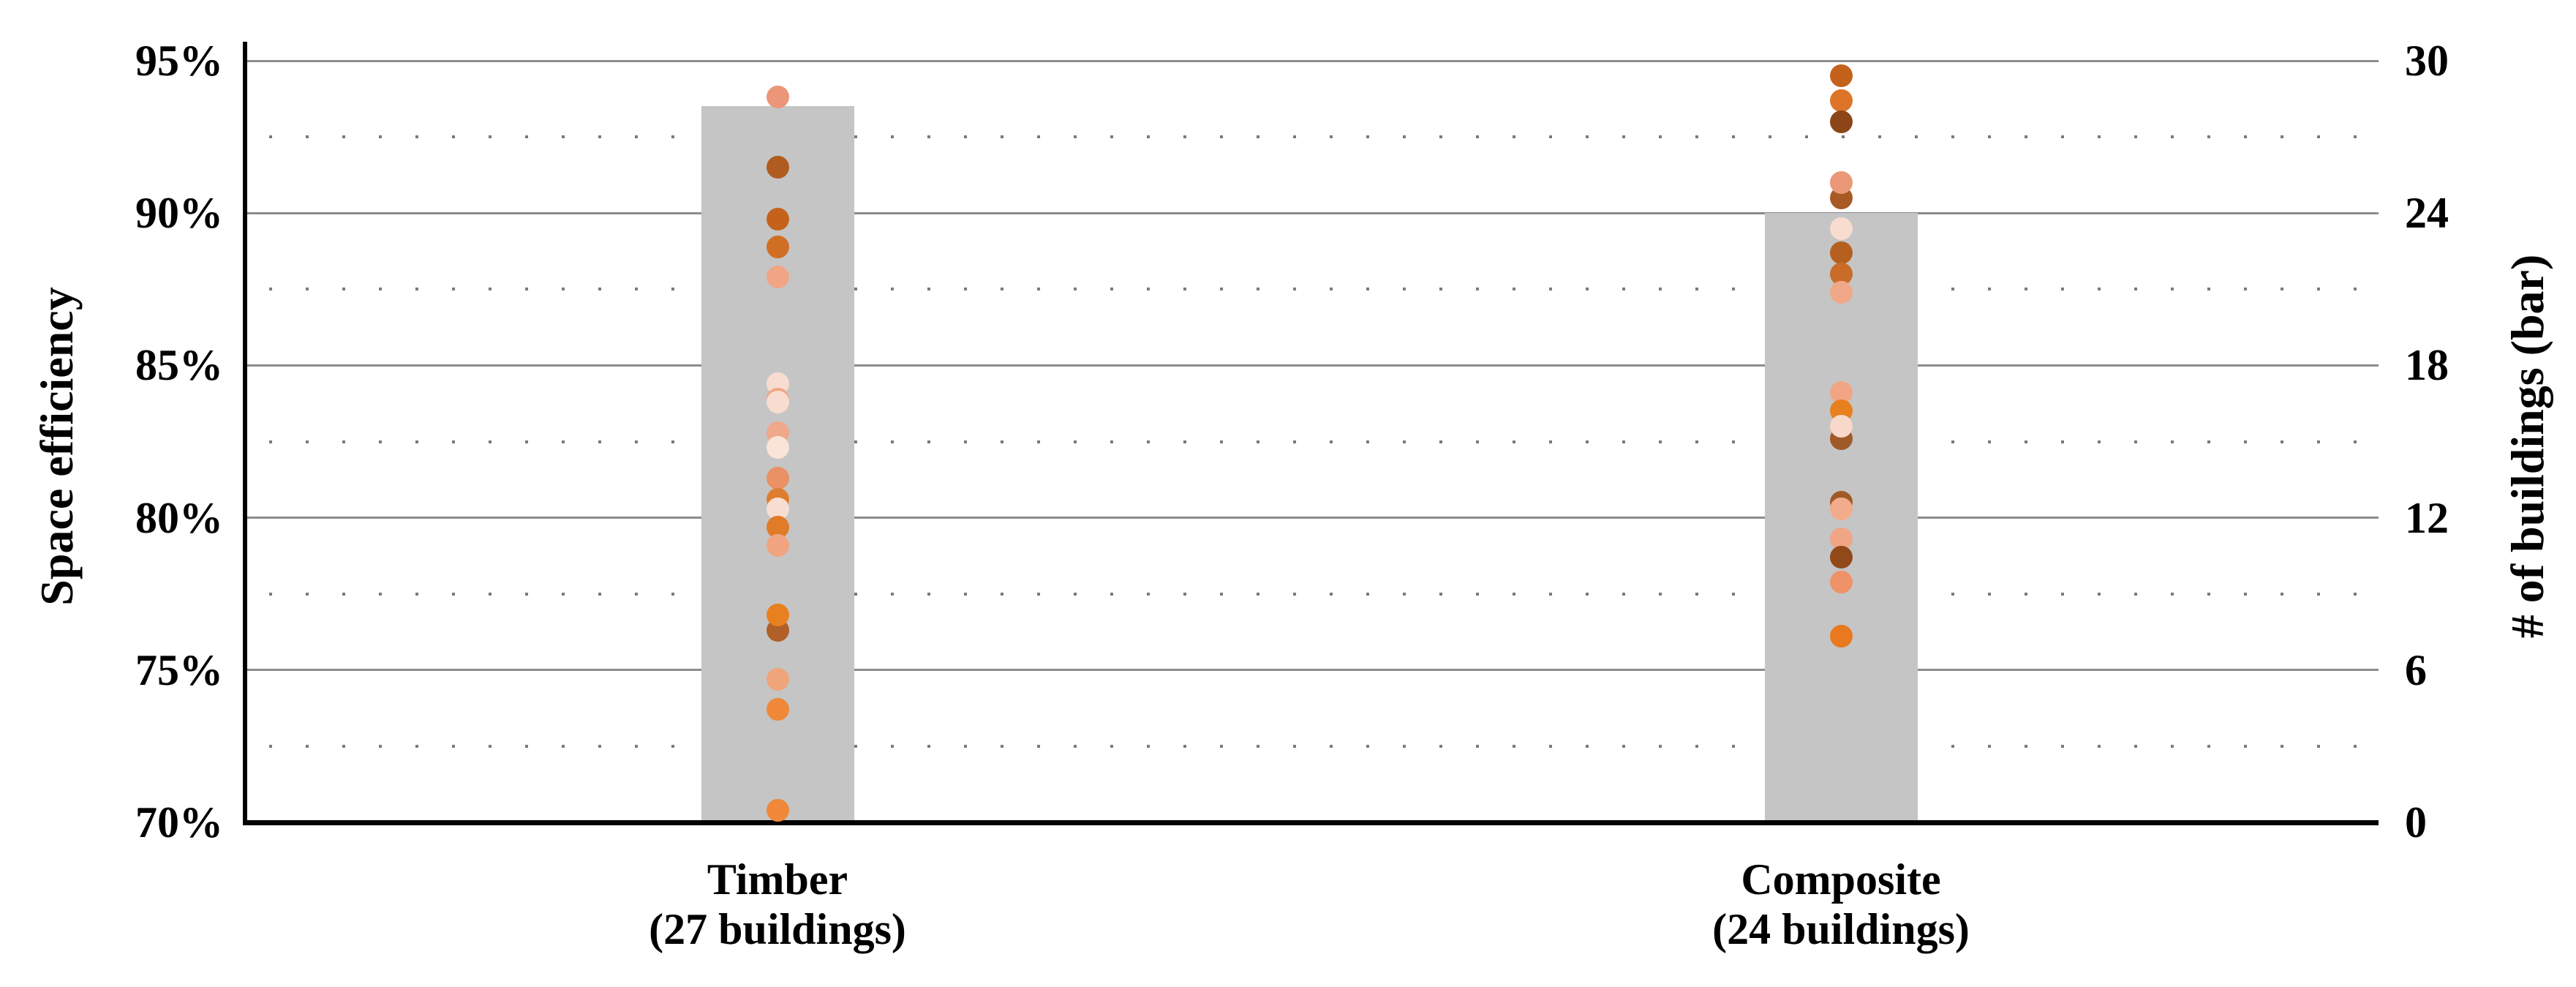  I want to click on category-name: Timber, so click(777, 879).